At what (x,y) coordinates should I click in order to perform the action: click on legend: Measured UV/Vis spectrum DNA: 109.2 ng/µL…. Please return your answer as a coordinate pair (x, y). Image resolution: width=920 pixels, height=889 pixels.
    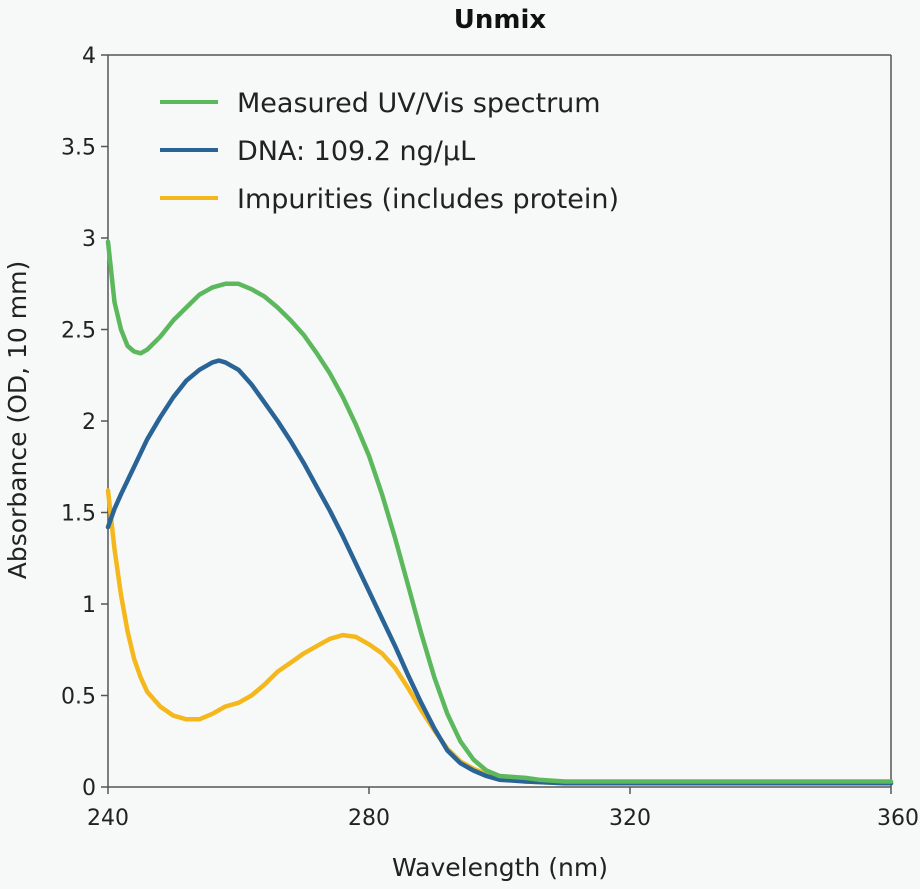
    Looking at the image, I should click on (389, 151).